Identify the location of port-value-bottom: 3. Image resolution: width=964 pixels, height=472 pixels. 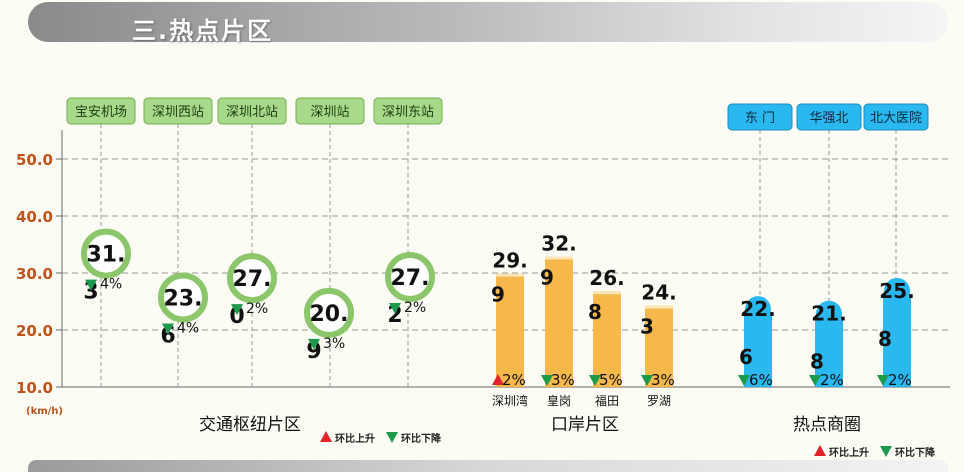
(647, 326).